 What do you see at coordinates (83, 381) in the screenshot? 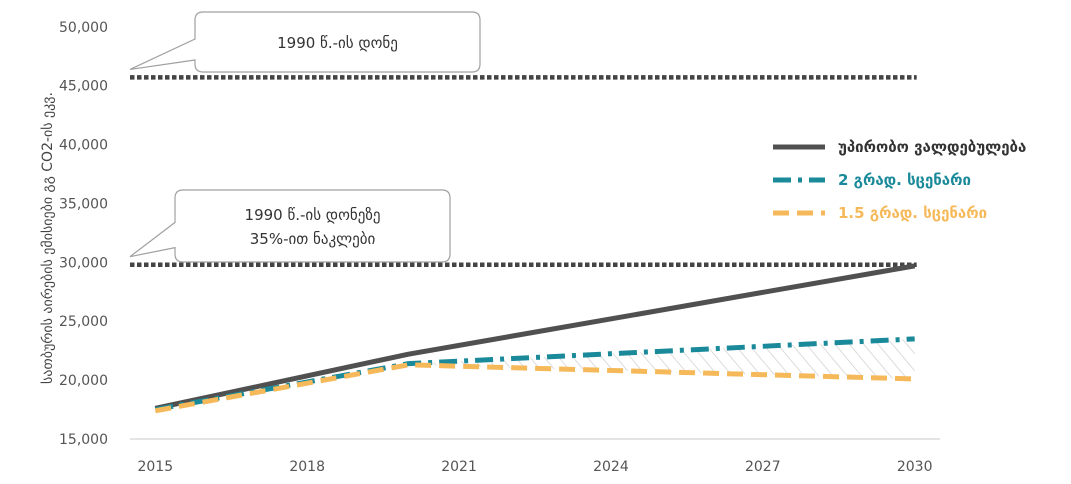
I see `y-tick-label: 20,000` at bounding box center [83, 381].